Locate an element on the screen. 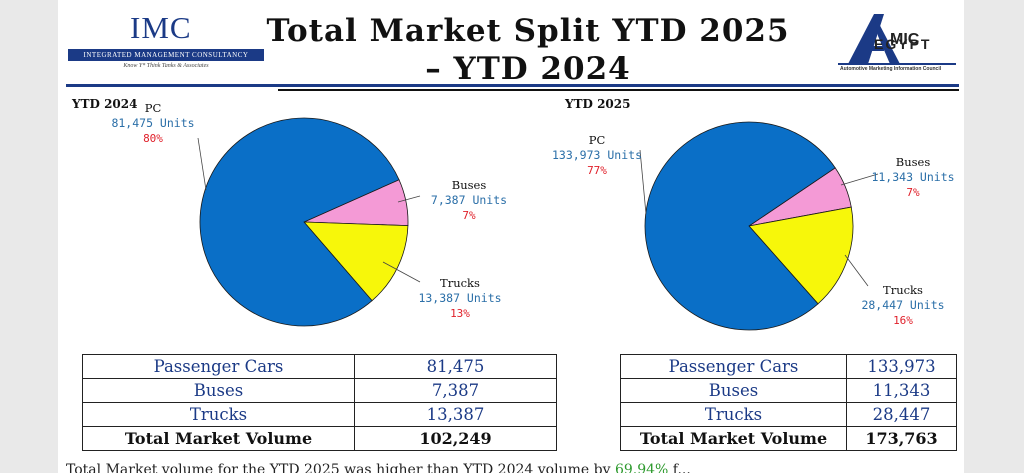 This screenshot has height=473, width=1024. table-row: Buses 7,387 is located at coordinates (319, 390).